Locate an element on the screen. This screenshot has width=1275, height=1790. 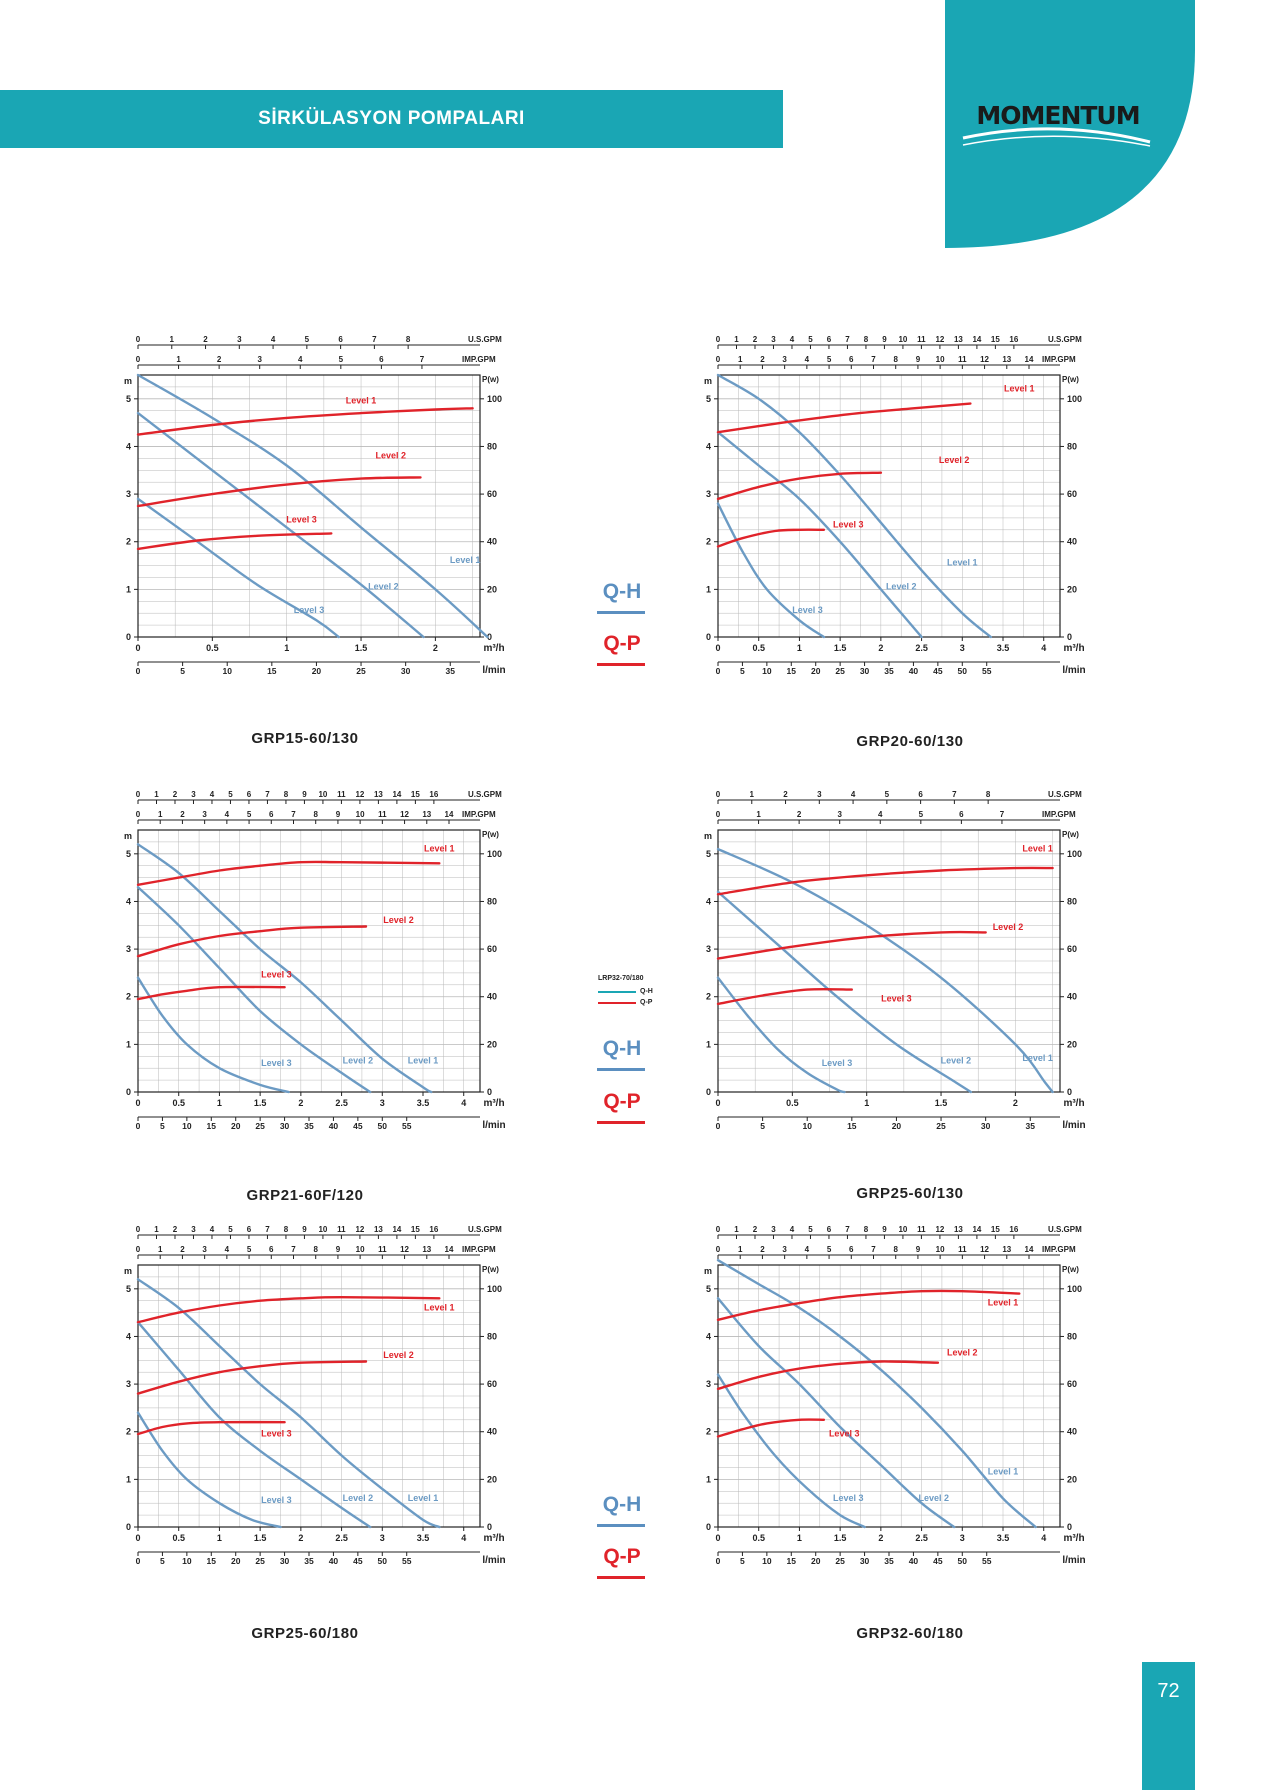
y-tick-label: 2 is located at coordinates (128, 997).